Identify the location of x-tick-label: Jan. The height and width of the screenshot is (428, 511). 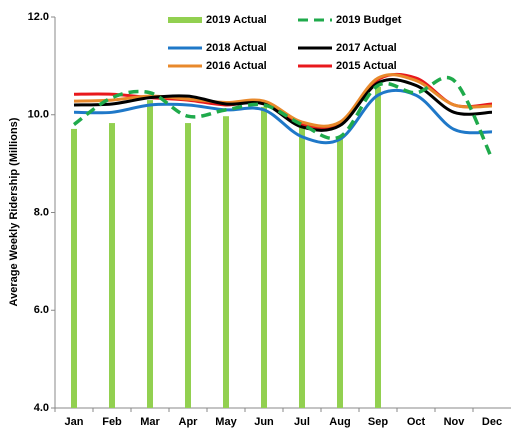
(74, 422).